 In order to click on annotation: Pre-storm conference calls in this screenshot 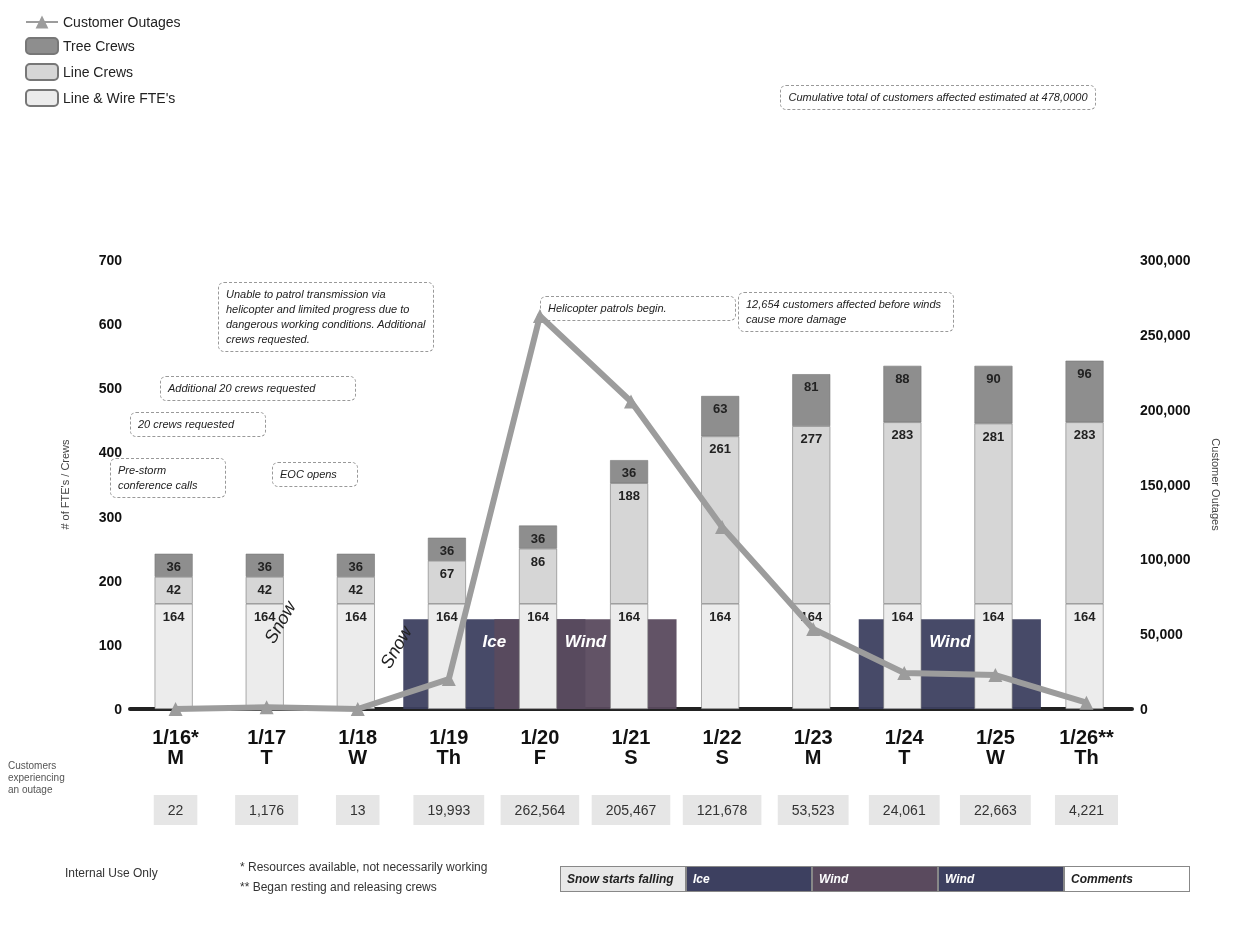, I will do `click(158, 477)`.